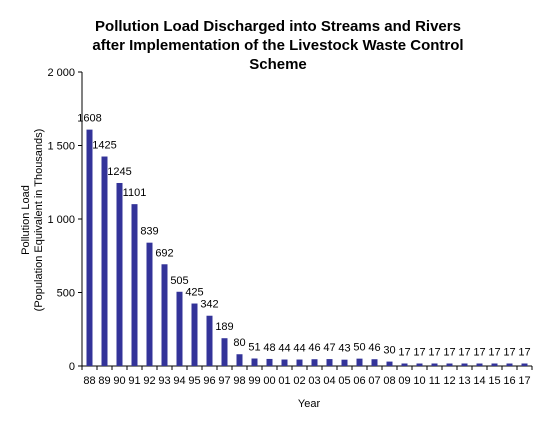  What do you see at coordinates (72, 367) in the screenshot?
I see `y-tick-label: 0` at bounding box center [72, 367].